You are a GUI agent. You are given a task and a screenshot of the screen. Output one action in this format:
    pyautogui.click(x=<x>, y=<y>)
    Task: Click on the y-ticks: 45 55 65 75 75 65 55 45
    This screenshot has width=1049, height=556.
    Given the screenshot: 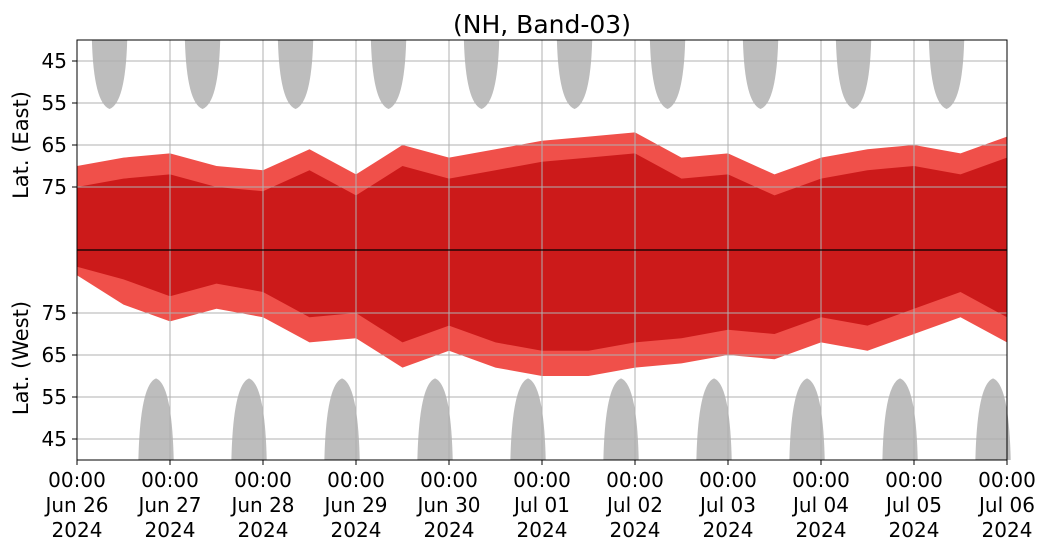 What is the action you would take?
    pyautogui.click(x=59, y=250)
    